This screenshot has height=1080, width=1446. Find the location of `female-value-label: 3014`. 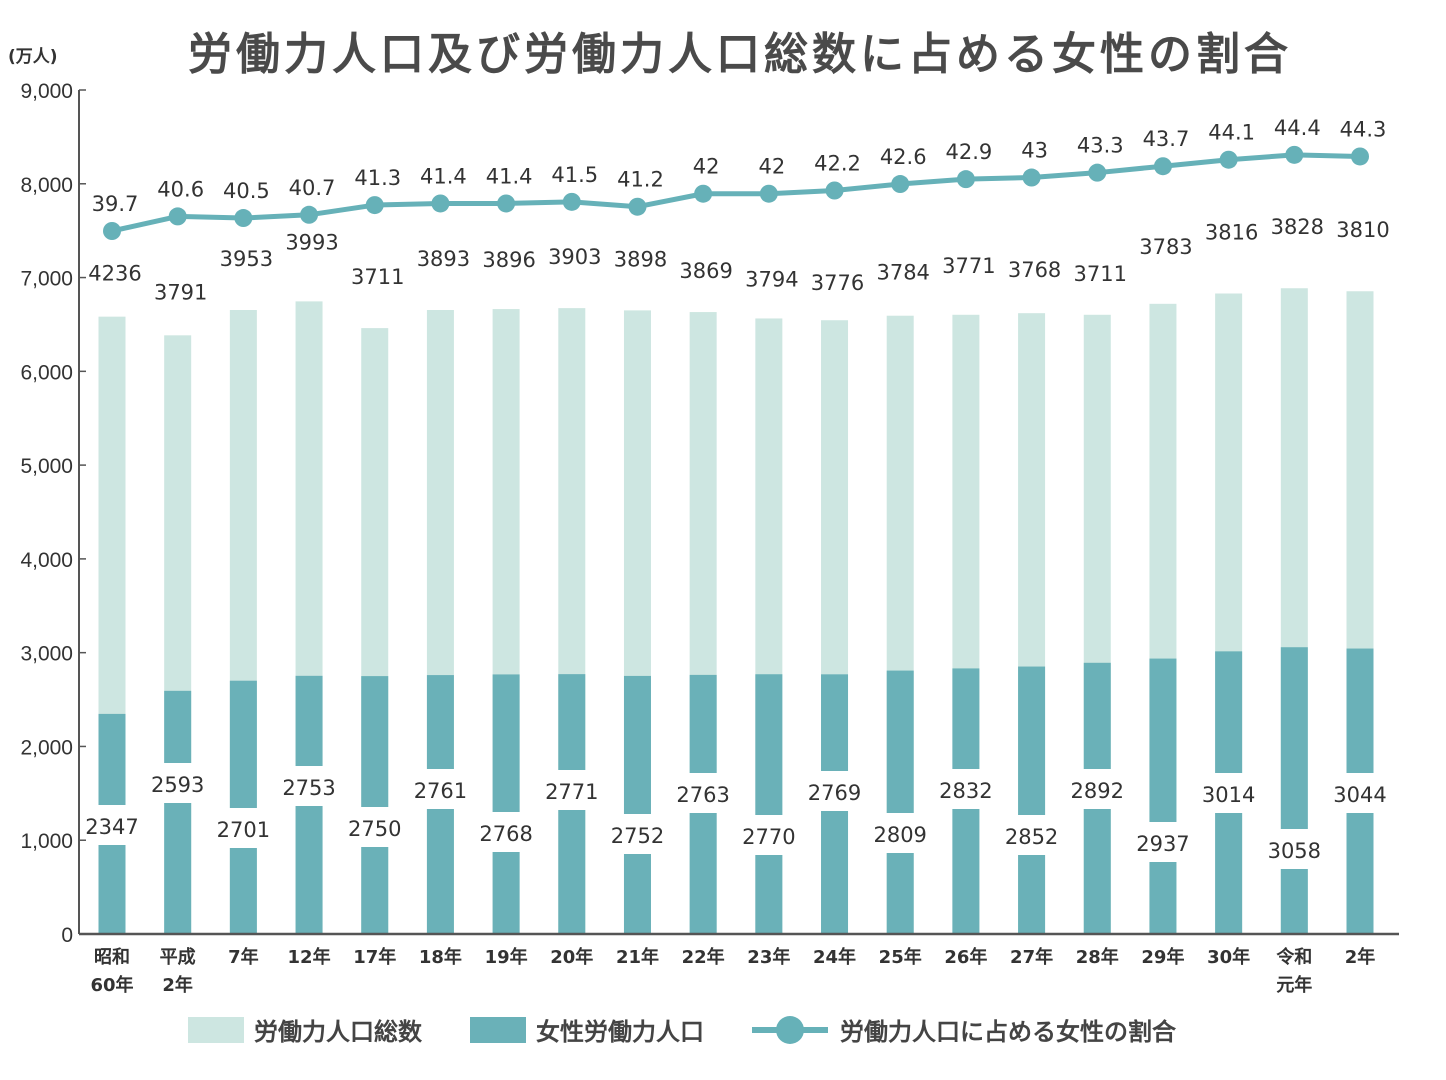

female-value-label: 3014 is located at coordinates (1228, 795).